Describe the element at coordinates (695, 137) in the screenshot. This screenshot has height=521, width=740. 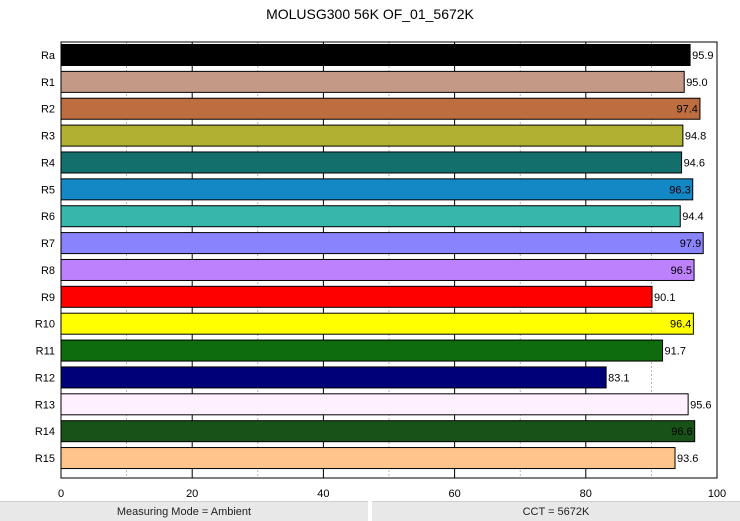
I see `data-label: 94.8` at that location.